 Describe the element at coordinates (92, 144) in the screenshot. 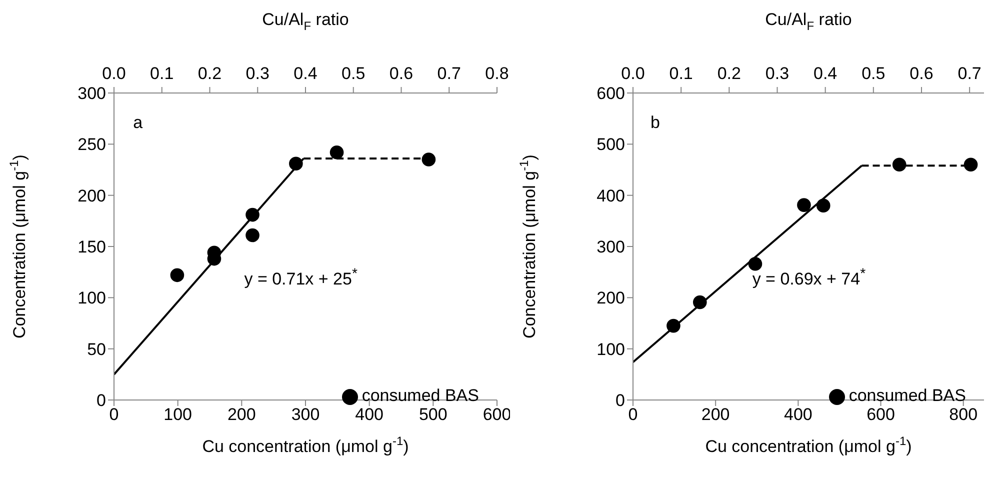

I see `y-tick-label: 250` at that location.